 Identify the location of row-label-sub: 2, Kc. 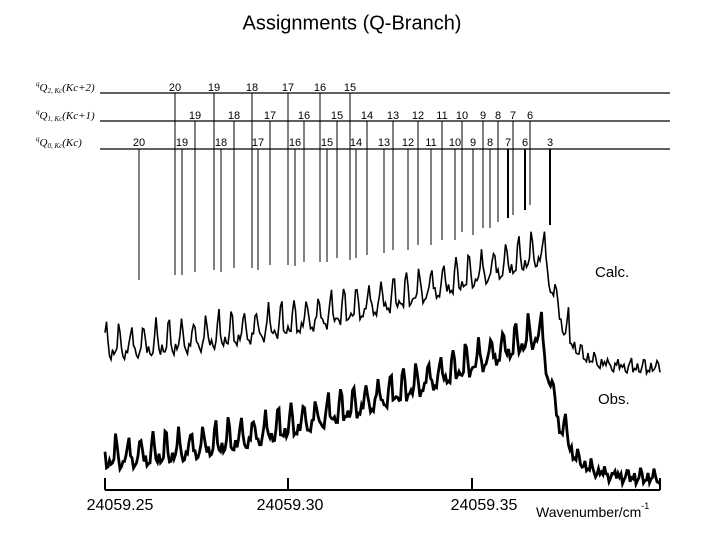
(55, 91).